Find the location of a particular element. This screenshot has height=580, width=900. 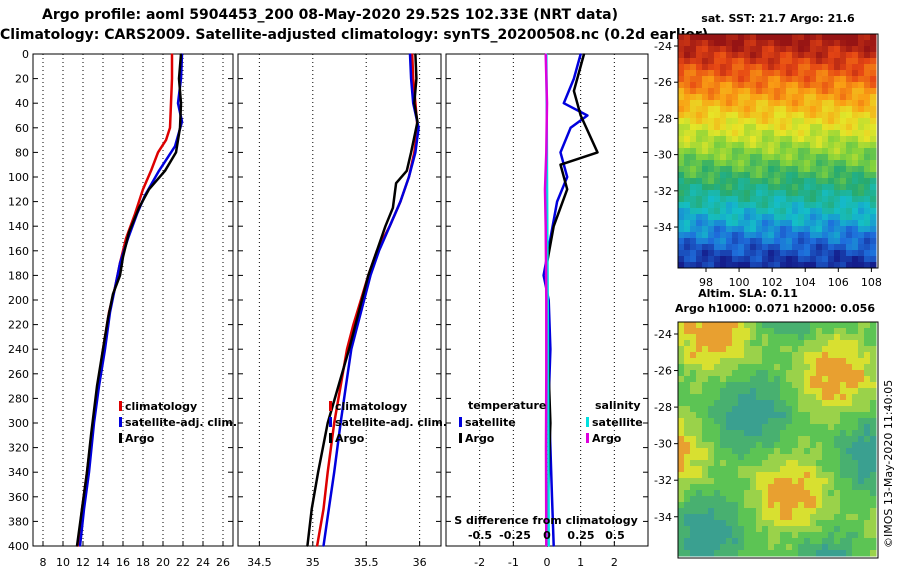

diff-legend-temp-label-0: satellite is located at coordinates (490, 422).